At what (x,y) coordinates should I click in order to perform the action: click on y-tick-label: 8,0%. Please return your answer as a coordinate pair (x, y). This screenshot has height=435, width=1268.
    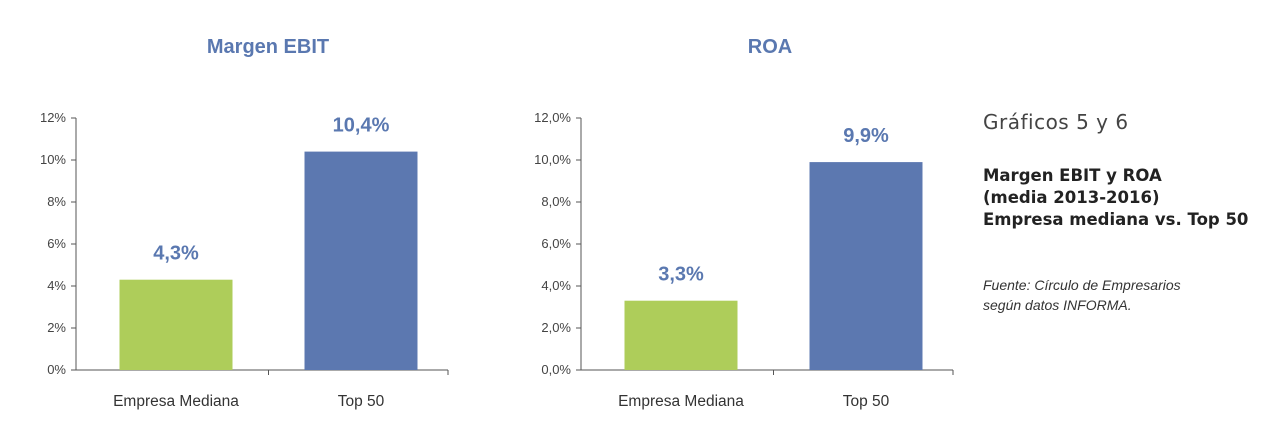
    Looking at the image, I should click on (556, 201).